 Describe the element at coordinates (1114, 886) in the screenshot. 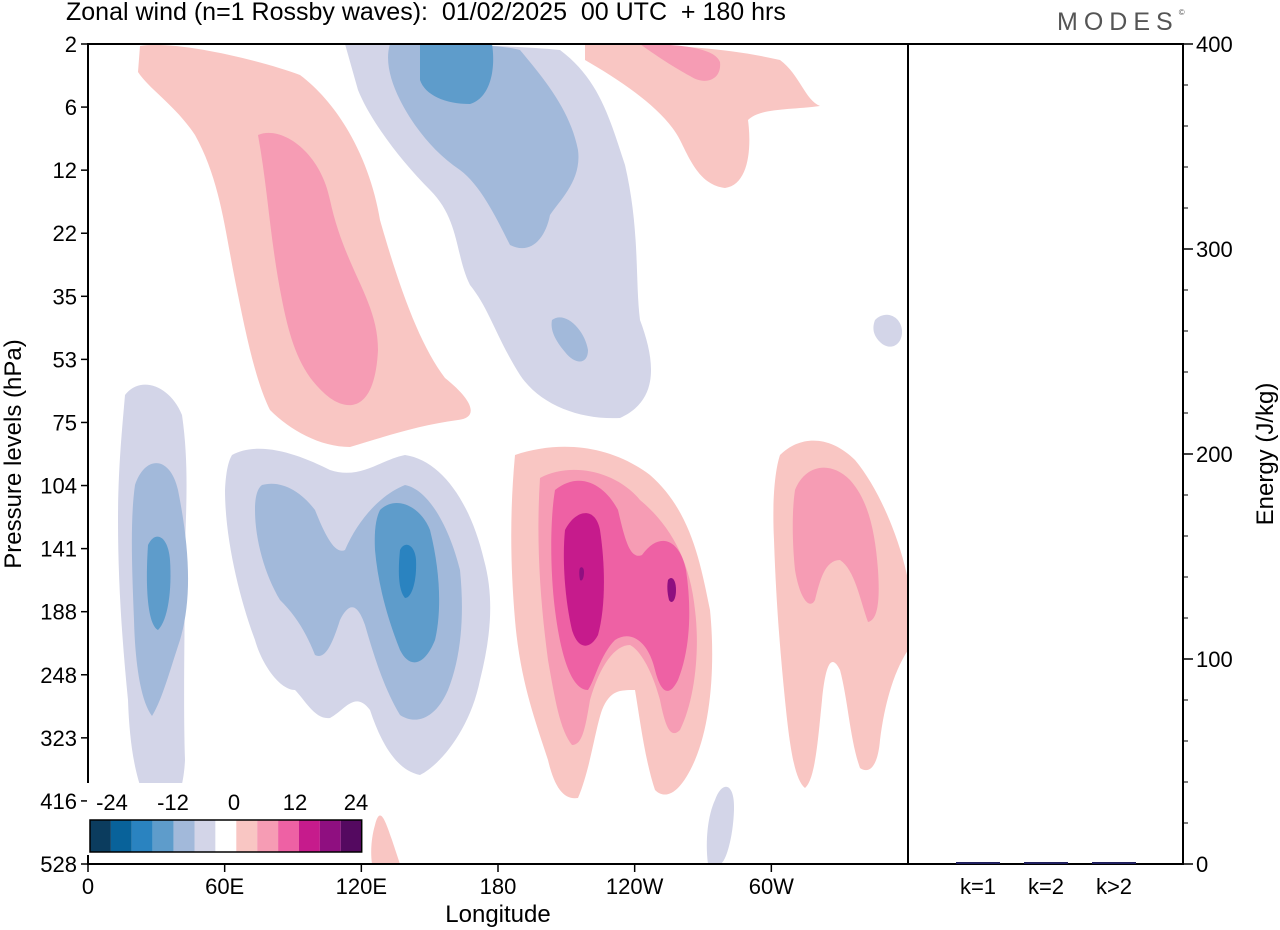

I see `bar-category-label: k>2` at that location.